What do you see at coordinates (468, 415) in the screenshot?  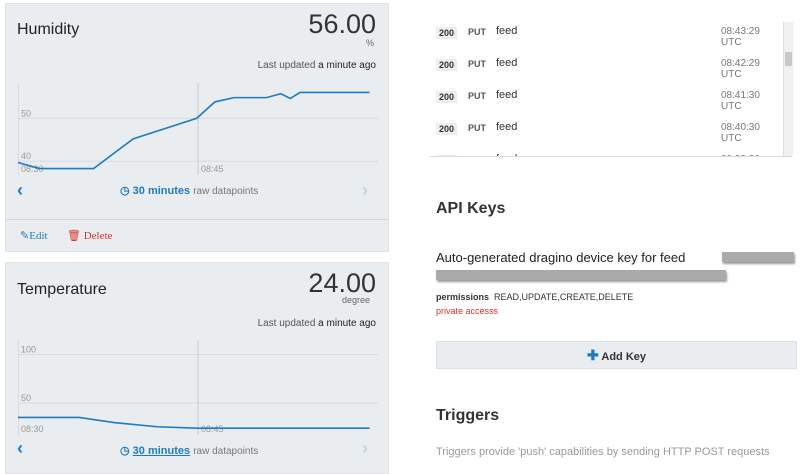 I see `section-title: Triggers` at bounding box center [468, 415].